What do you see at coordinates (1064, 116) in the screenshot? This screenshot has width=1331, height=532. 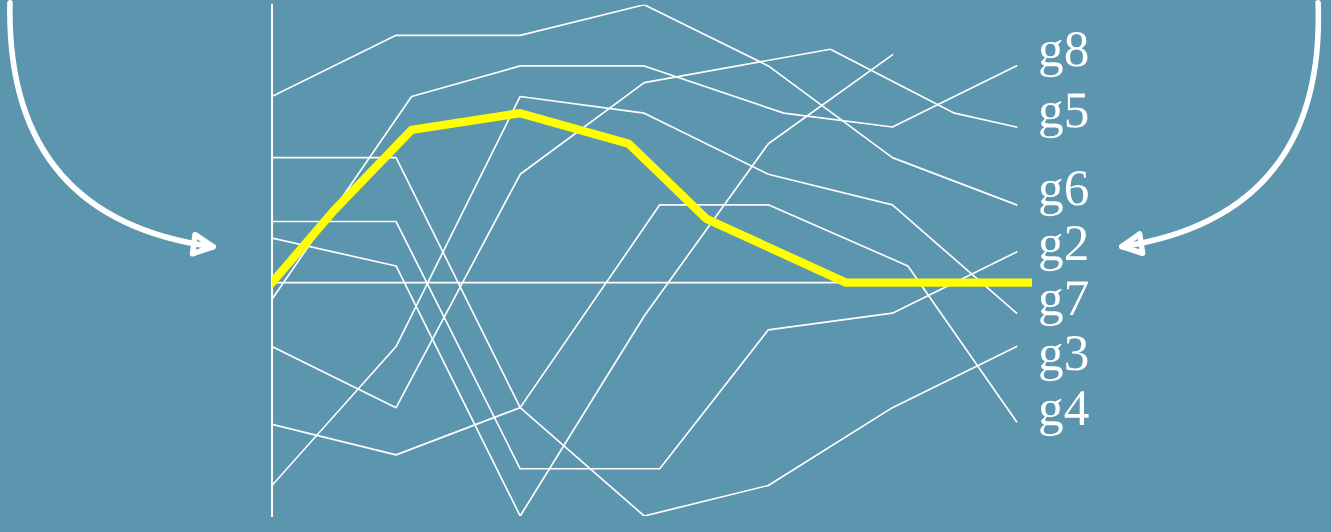 I see `series-label: g5` at bounding box center [1064, 116].